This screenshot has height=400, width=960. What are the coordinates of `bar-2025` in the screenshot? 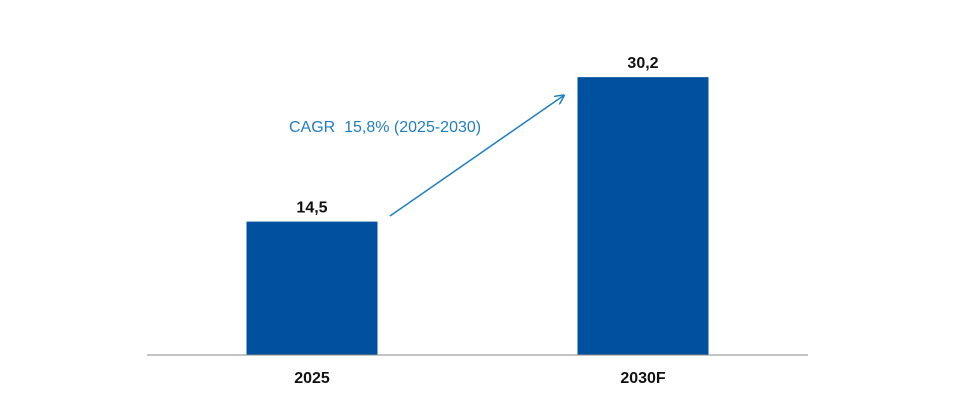 It's located at (312, 288).